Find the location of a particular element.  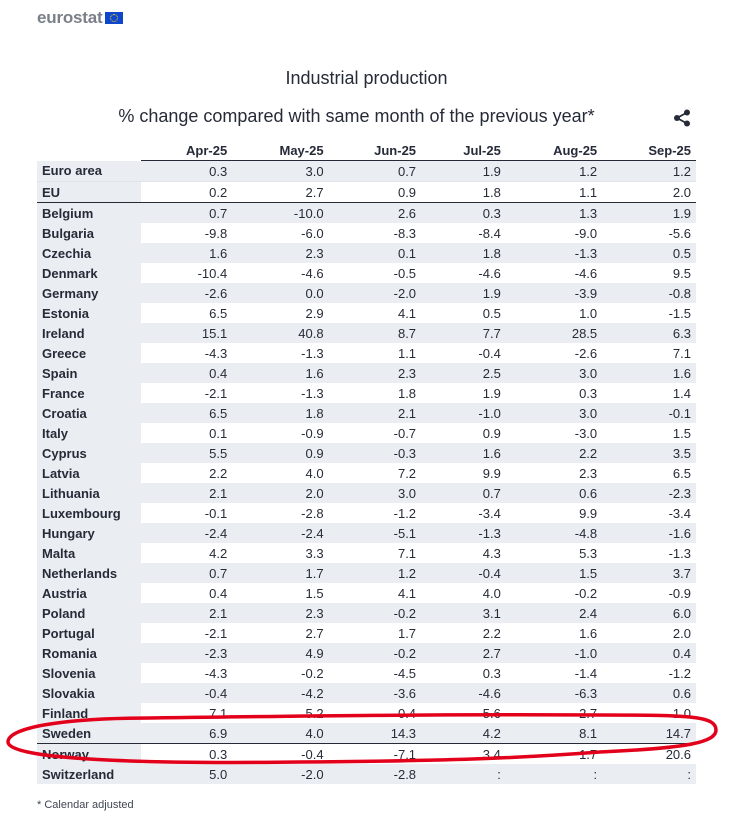

table-row: Belgium 0.7 -10.0 2.6 0.3 1.3 1.9 is located at coordinates (366, 212).